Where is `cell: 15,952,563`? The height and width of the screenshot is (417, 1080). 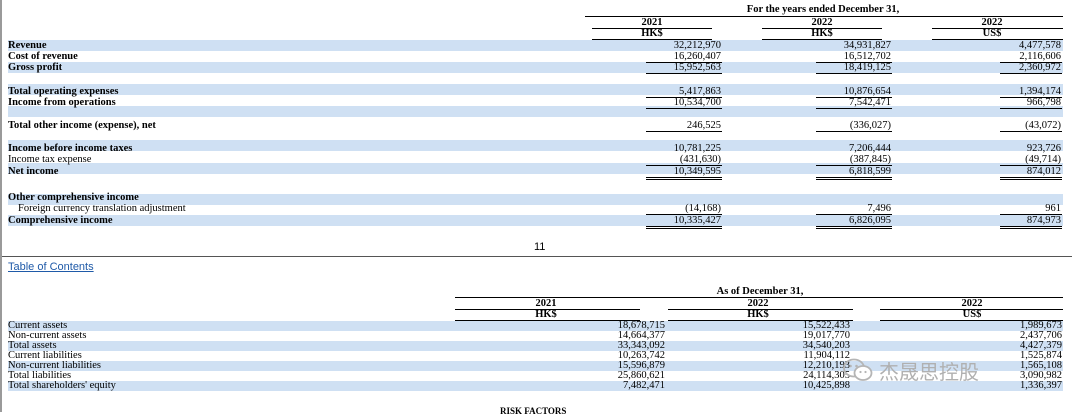
cell: 15,952,563 is located at coordinates (697, 67).